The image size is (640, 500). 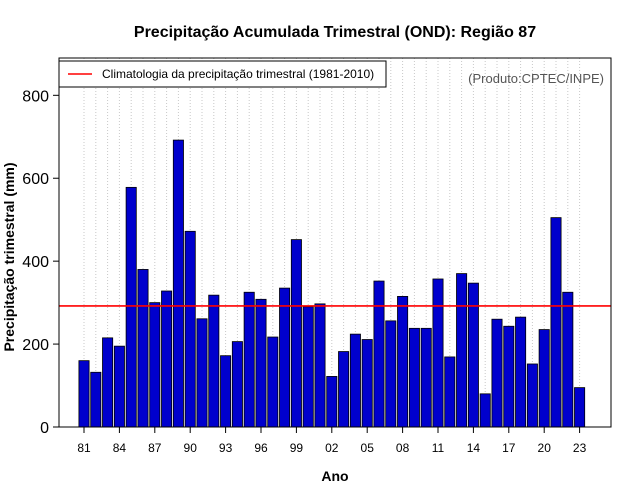 I want to click on bar-1988, so click(x=167, y=359).